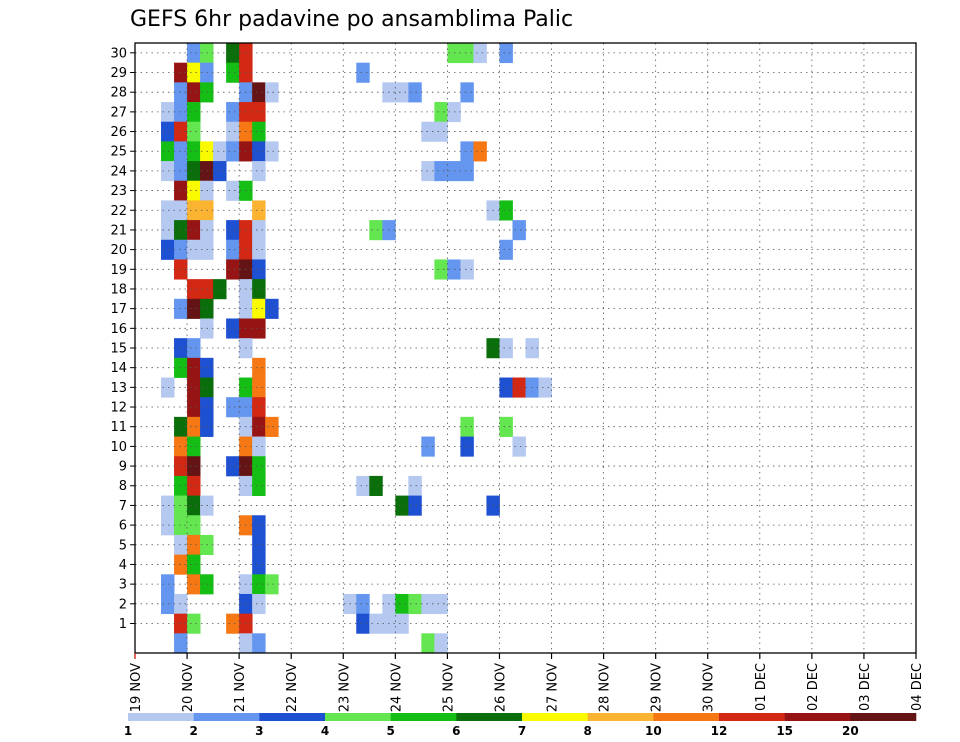 The height and width of the screenshot is (742, 960). What do you see at coordinates (761, 687) in the screenshot?
I see `x-tick-label: 01 DEC` at bounding box center [761, 687].